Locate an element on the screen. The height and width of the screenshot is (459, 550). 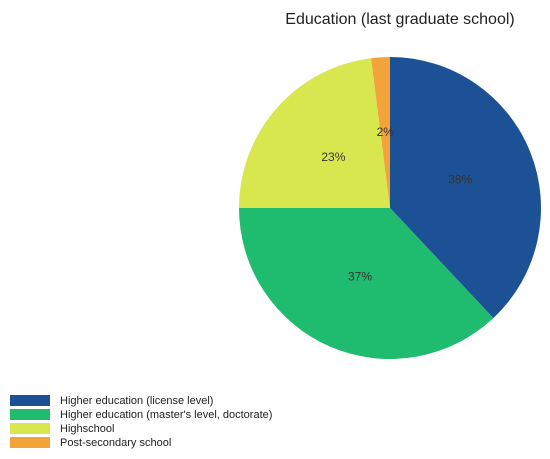
slice-label: 23% is located at coordinates (333, 157).